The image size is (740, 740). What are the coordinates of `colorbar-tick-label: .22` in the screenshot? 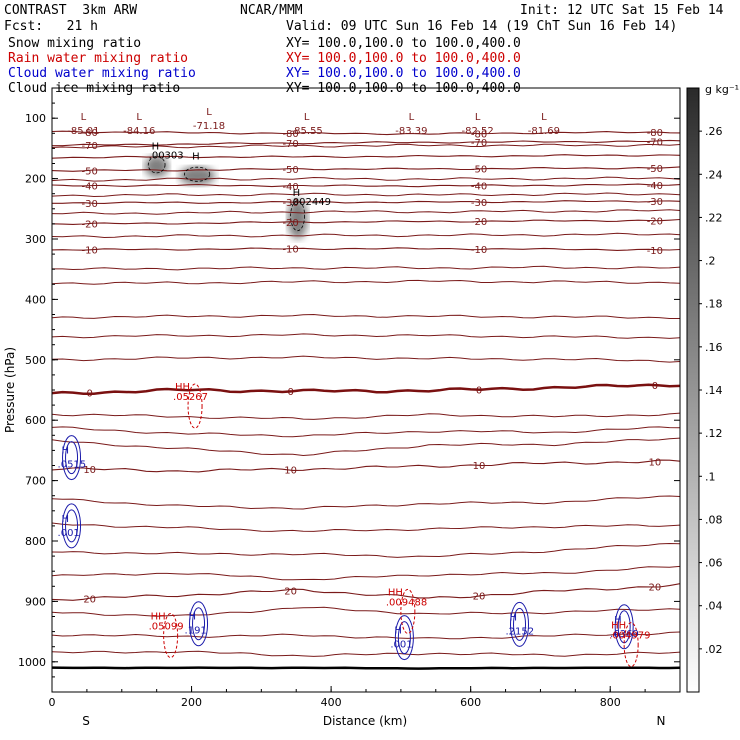 It's located at (714, 217).